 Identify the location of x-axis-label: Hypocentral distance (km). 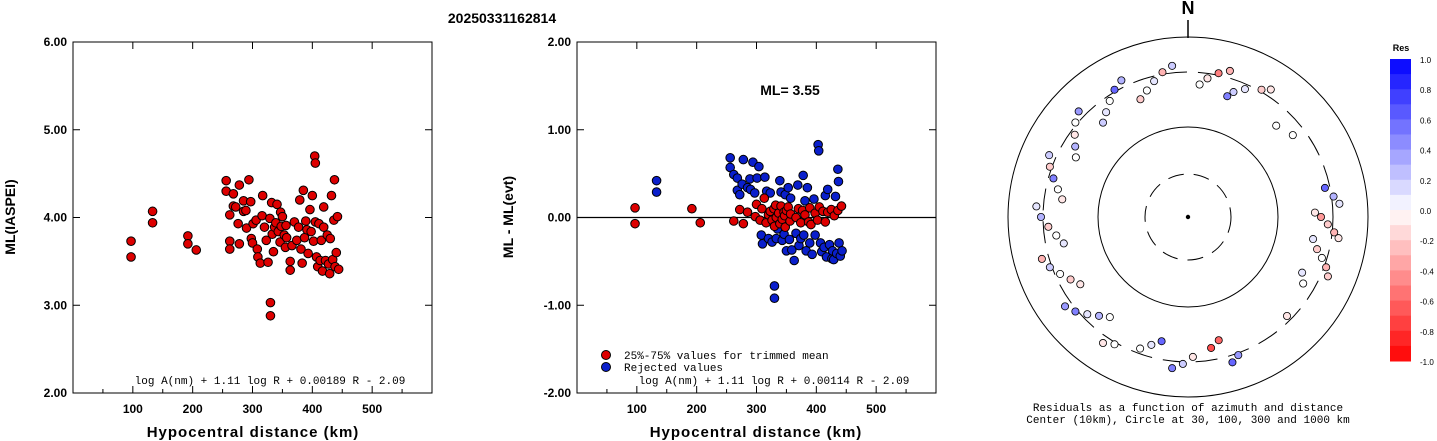
(756, 432).